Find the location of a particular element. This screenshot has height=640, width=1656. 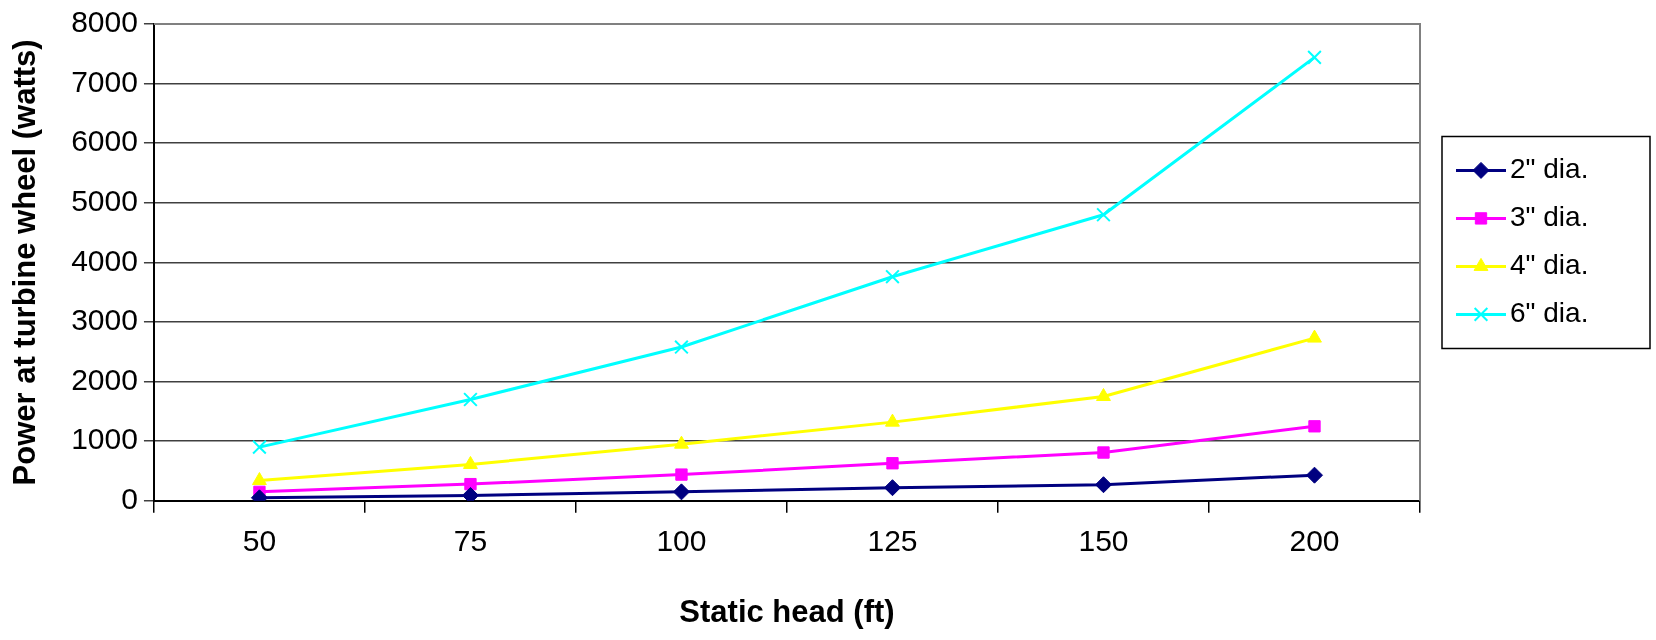

x-tick-label: 75 is located at coordinates (470, 541).